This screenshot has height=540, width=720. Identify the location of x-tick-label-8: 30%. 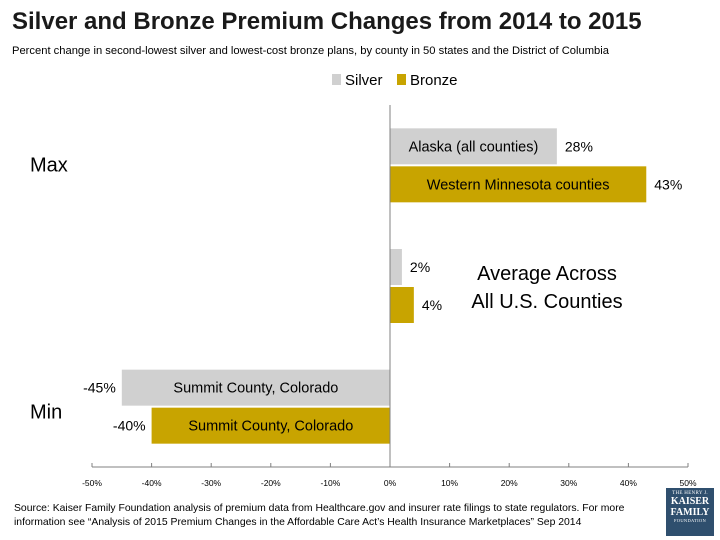
(568, 483).